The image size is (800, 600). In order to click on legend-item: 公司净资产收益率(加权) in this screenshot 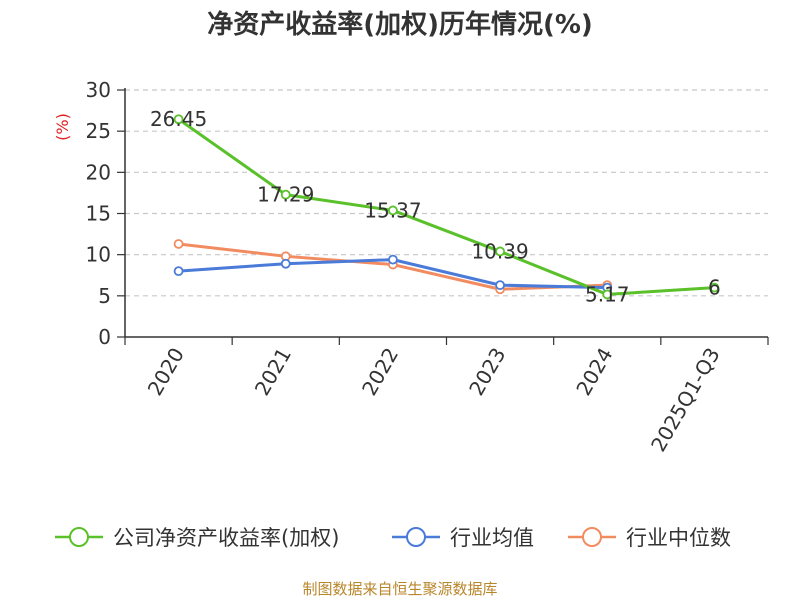, I will do `click(197, 538)`.